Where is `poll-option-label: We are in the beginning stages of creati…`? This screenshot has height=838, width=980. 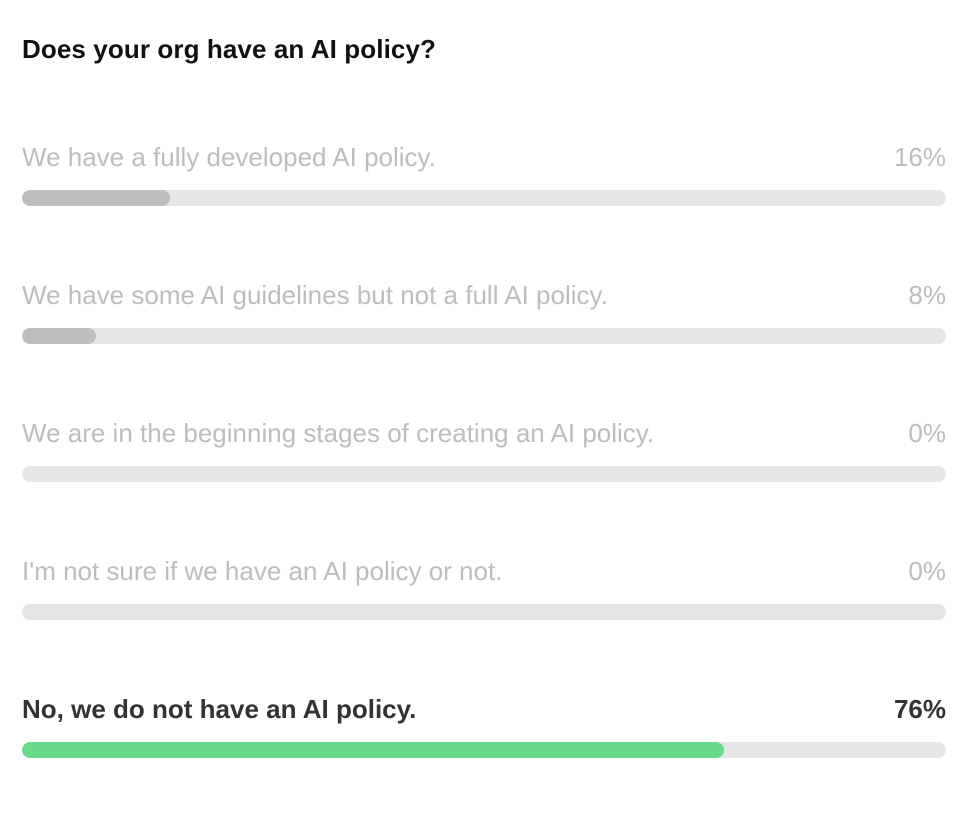
poll-option-label: We are in the beginning stages of creati… is located at coordinates (338, 433).